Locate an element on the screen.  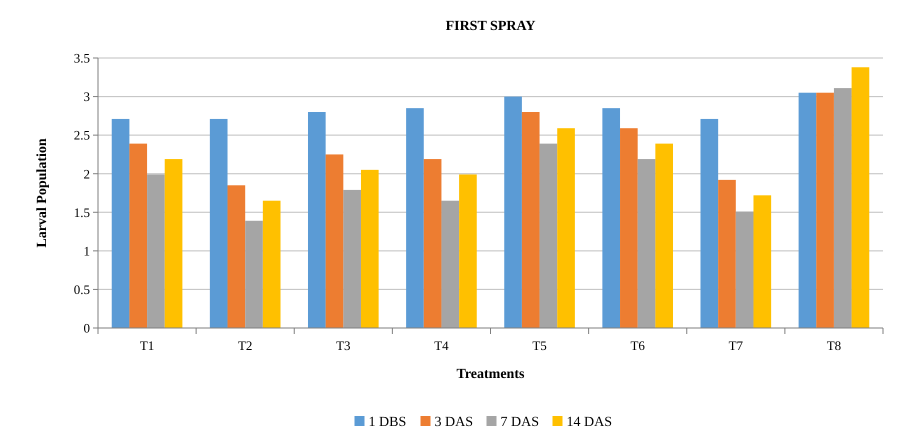
legend-label: 1 DBS is located at coordinates (387, 422).